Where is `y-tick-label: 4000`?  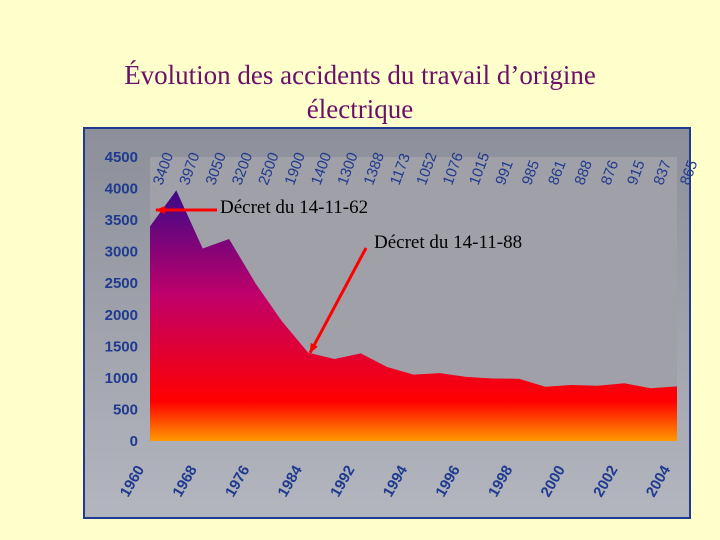 y-tick-label: 4000 is located at coordinates (121, 189).